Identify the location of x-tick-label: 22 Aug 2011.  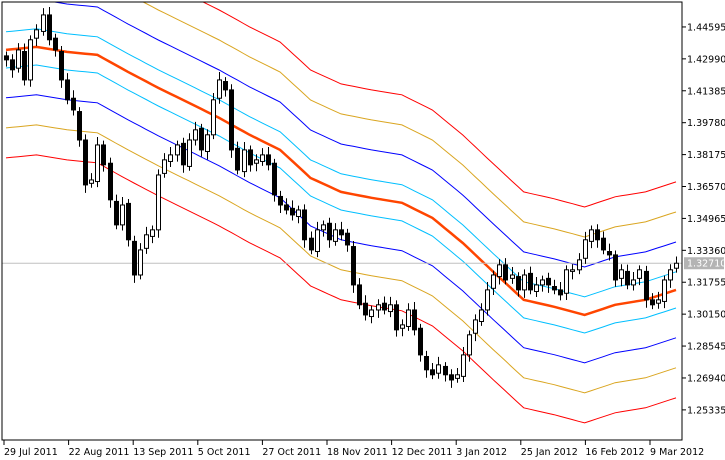
(99, 452).